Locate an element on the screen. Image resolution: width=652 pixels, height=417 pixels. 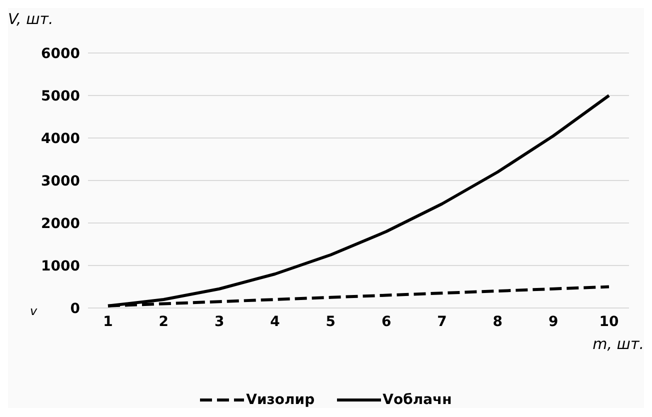
y-tick-label: 2000 is located at coordinates (60, 224).